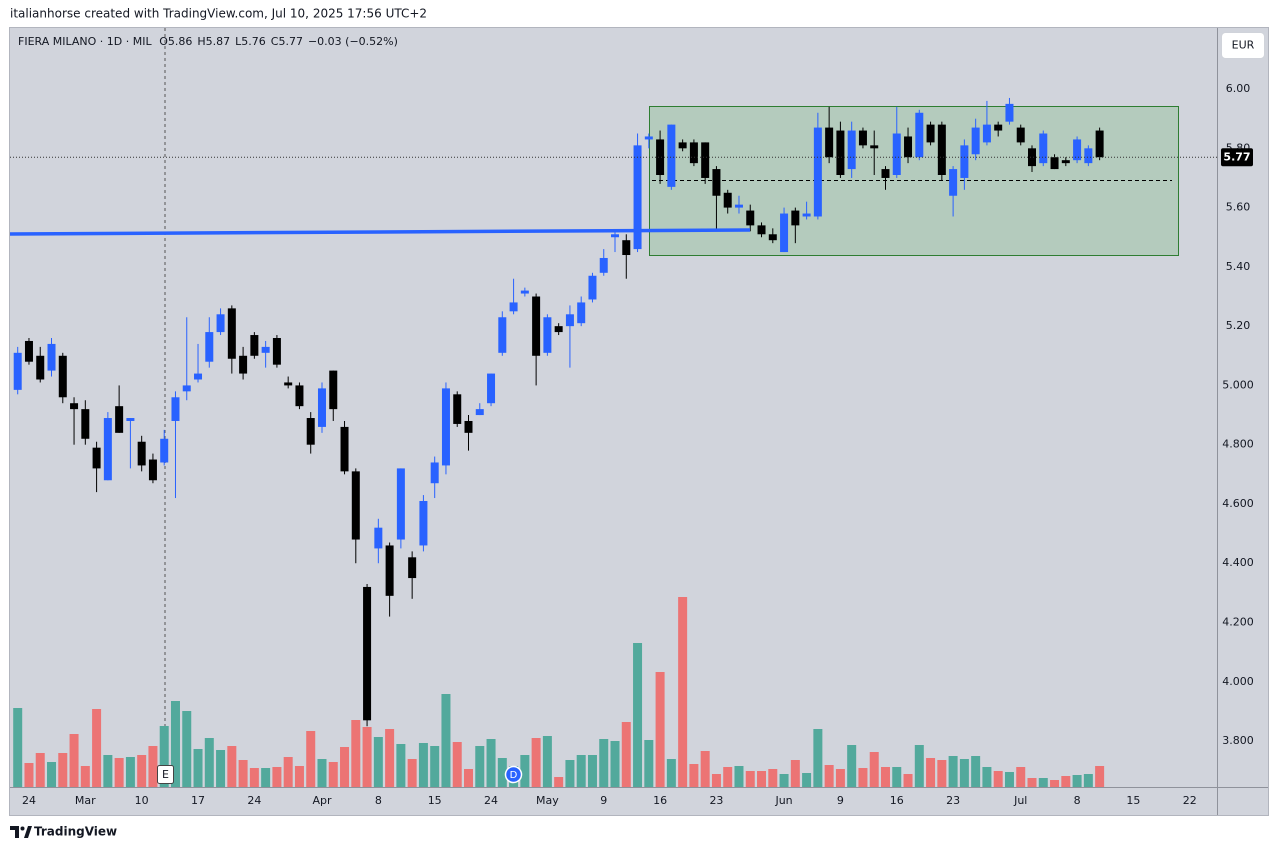 The image size is (1279, 850). I want to click on y-tick-label: 4.800, so click(1238, 444).